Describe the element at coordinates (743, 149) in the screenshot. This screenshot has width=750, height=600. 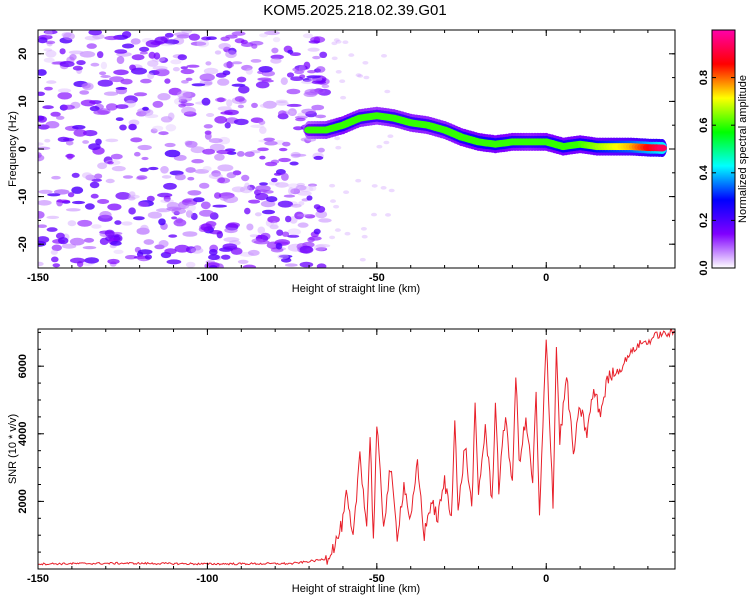
I see `colorbar-label: Normalized spectral amplitude` at that location.